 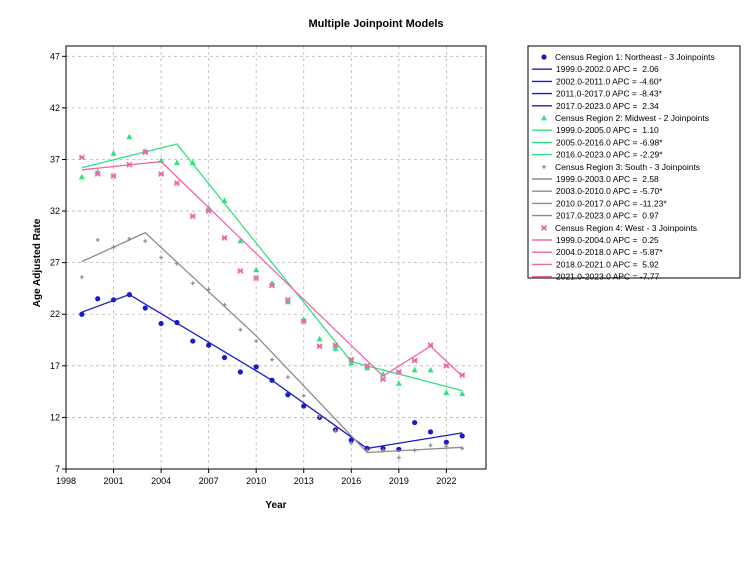 What do you see at coordinates (609, 142) in the screenshot?
I see `legend-segment-label: 2005.0-2016.0 APC = -6.98*` at bounding box center [609, 142].